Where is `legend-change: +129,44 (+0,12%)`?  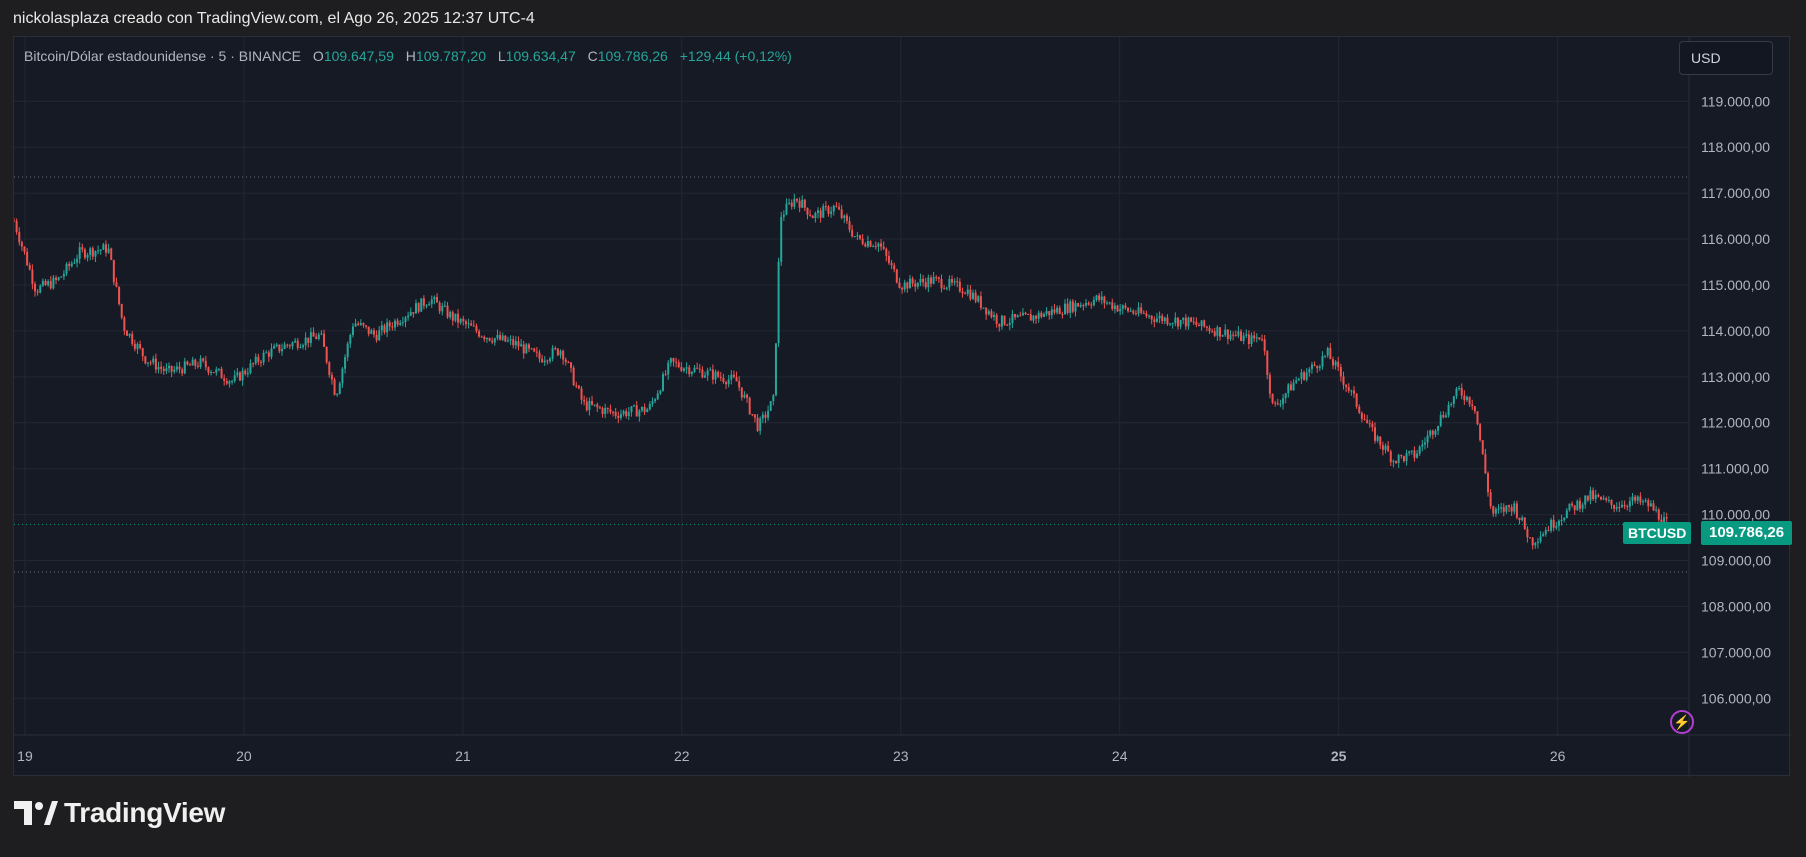
legend-change: +129,44 (+0,12%) is located at coordinates (735, 56).